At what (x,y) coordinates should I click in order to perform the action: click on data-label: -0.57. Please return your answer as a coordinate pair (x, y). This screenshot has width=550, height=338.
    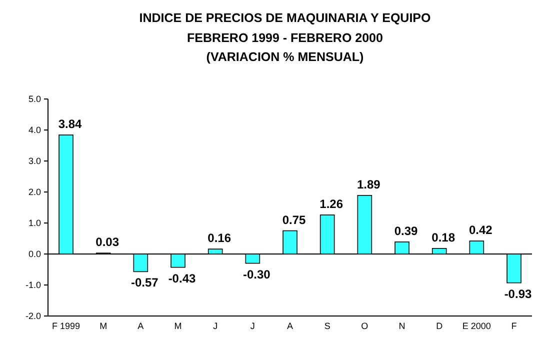
    Looking at the image, I should click on (144, 283).